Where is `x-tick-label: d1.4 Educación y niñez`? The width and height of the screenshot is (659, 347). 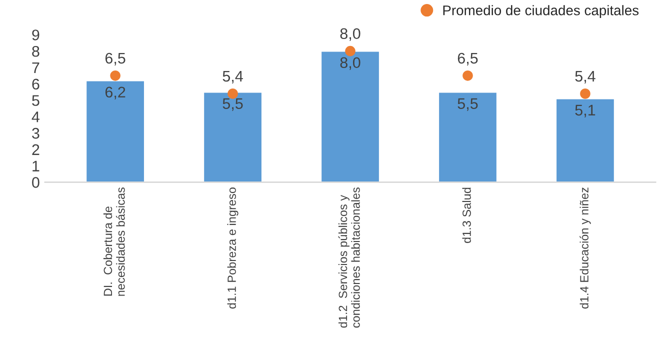 x-tick-label: d1.4 Educación y niñez is located at coordinates (585, 248).